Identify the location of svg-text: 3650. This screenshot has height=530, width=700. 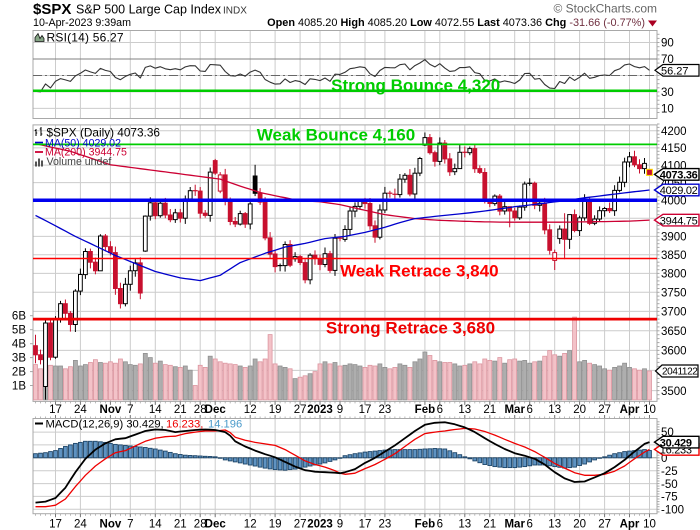
(674, 332).